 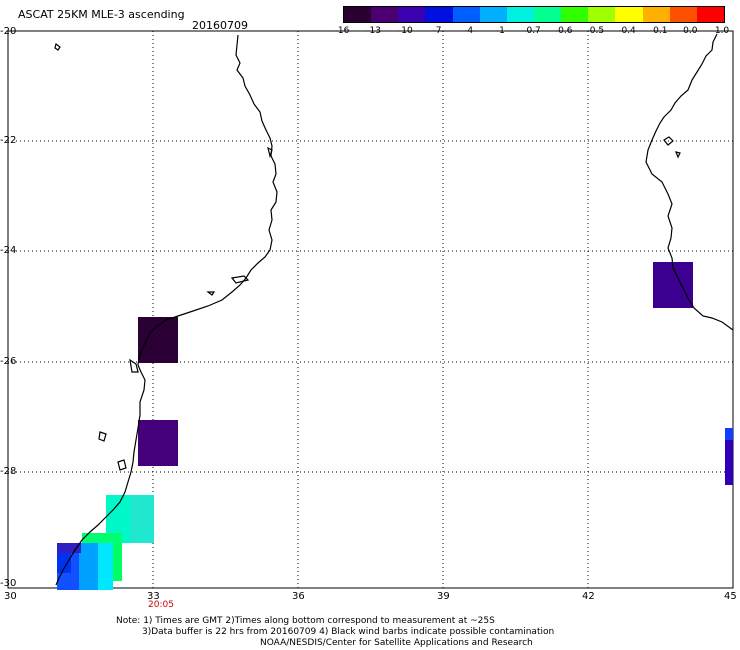 What do you see at coordinates (8, 140) in the screenshot?
I see `y-axis-label: -22` at bounding box center [8, 140].